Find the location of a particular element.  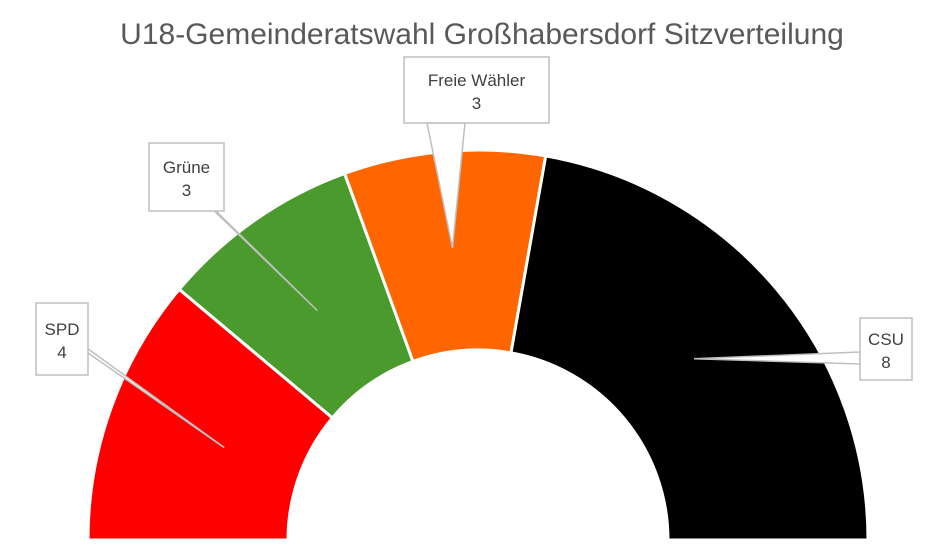

data-label-value-spd: 4 is located at coordinates (61, 352).